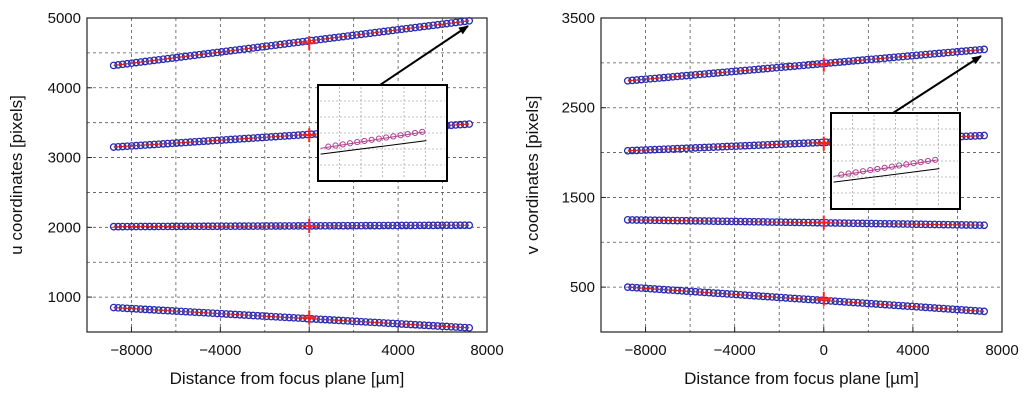  Describe the element at coordinates (424, 55) in the screenshot. I see `left-zoom-arrow` at that location.